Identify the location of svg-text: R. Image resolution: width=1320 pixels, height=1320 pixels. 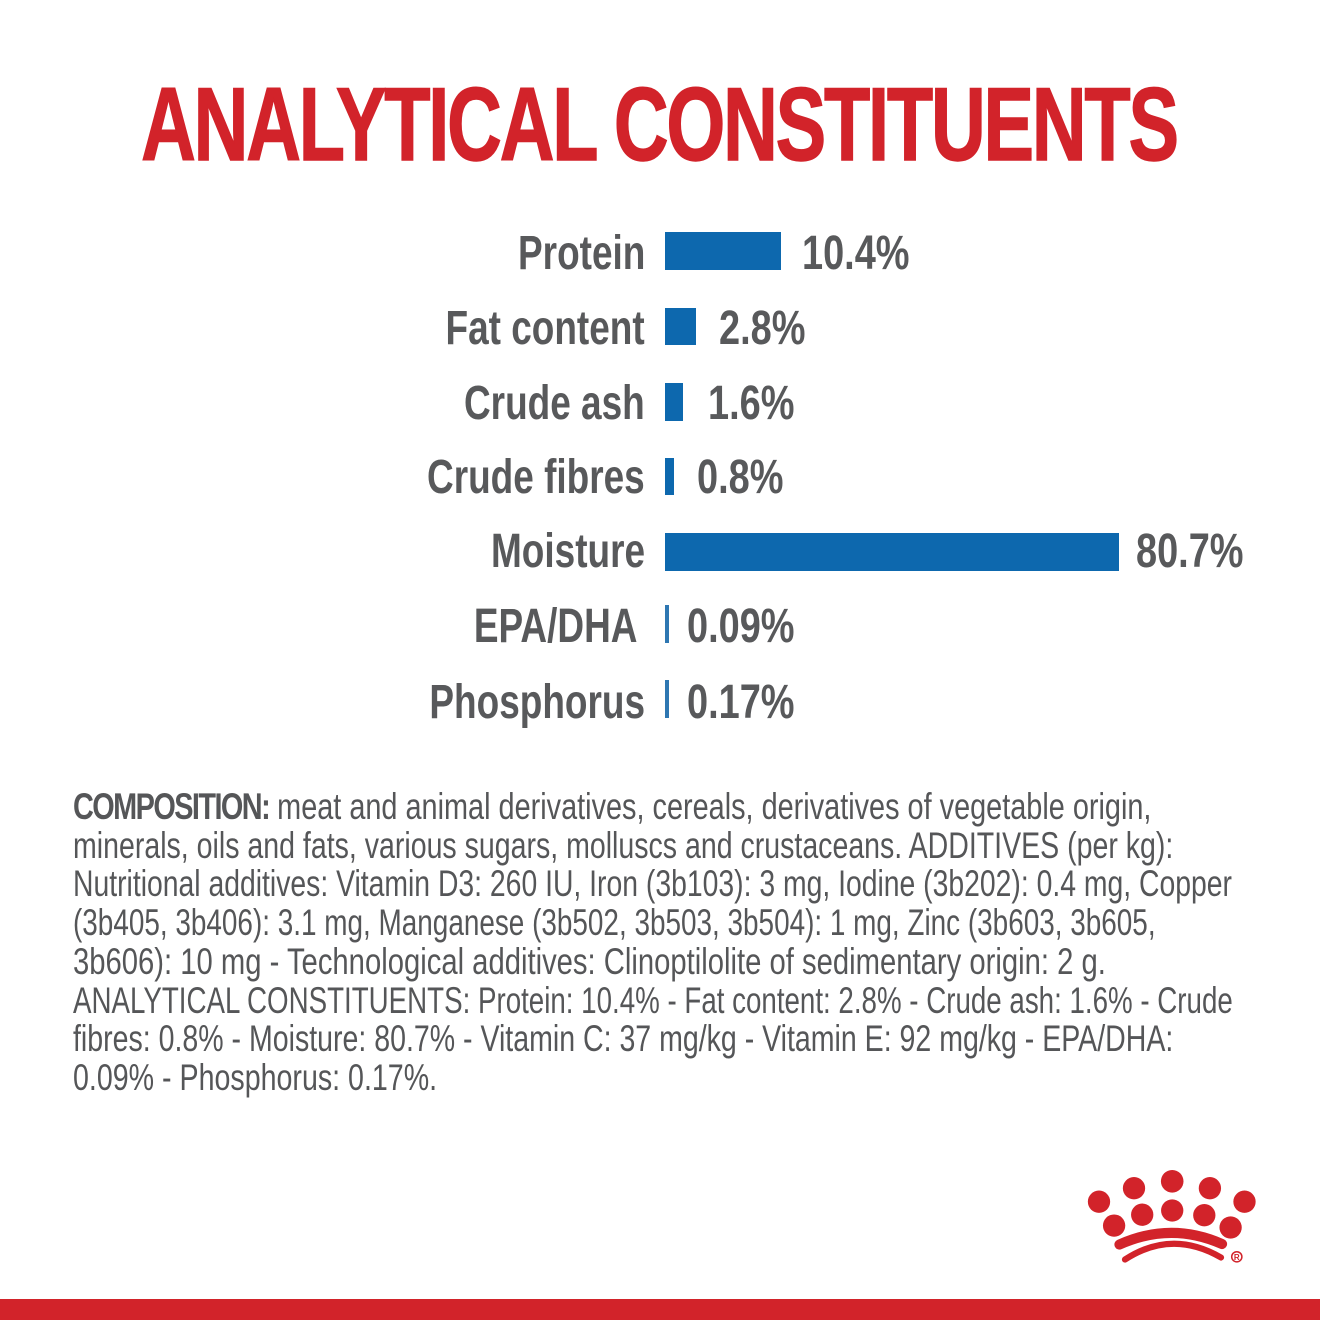
(1237, 1257).